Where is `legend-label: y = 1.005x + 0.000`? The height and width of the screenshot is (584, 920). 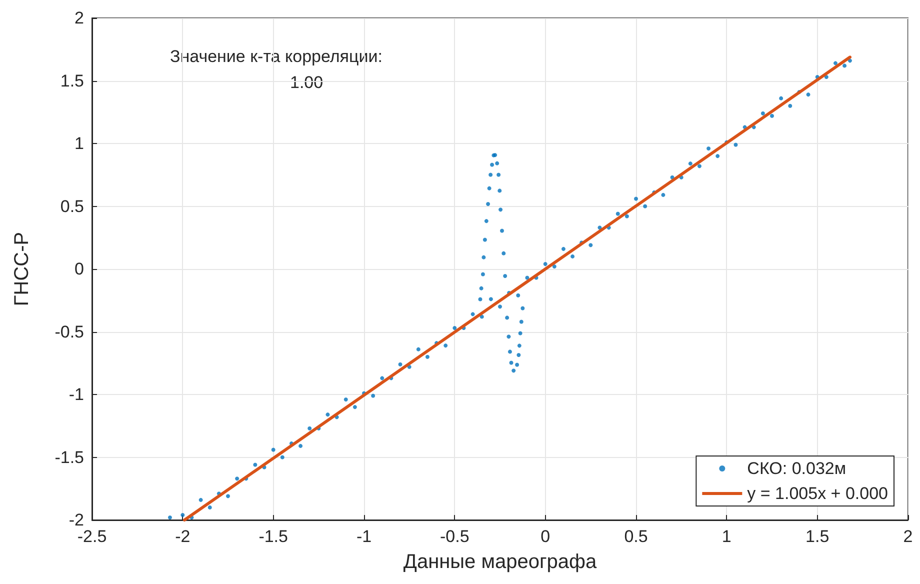 legend-label: y = 1.005x + 0.000 is located at coordinates (817, 493).